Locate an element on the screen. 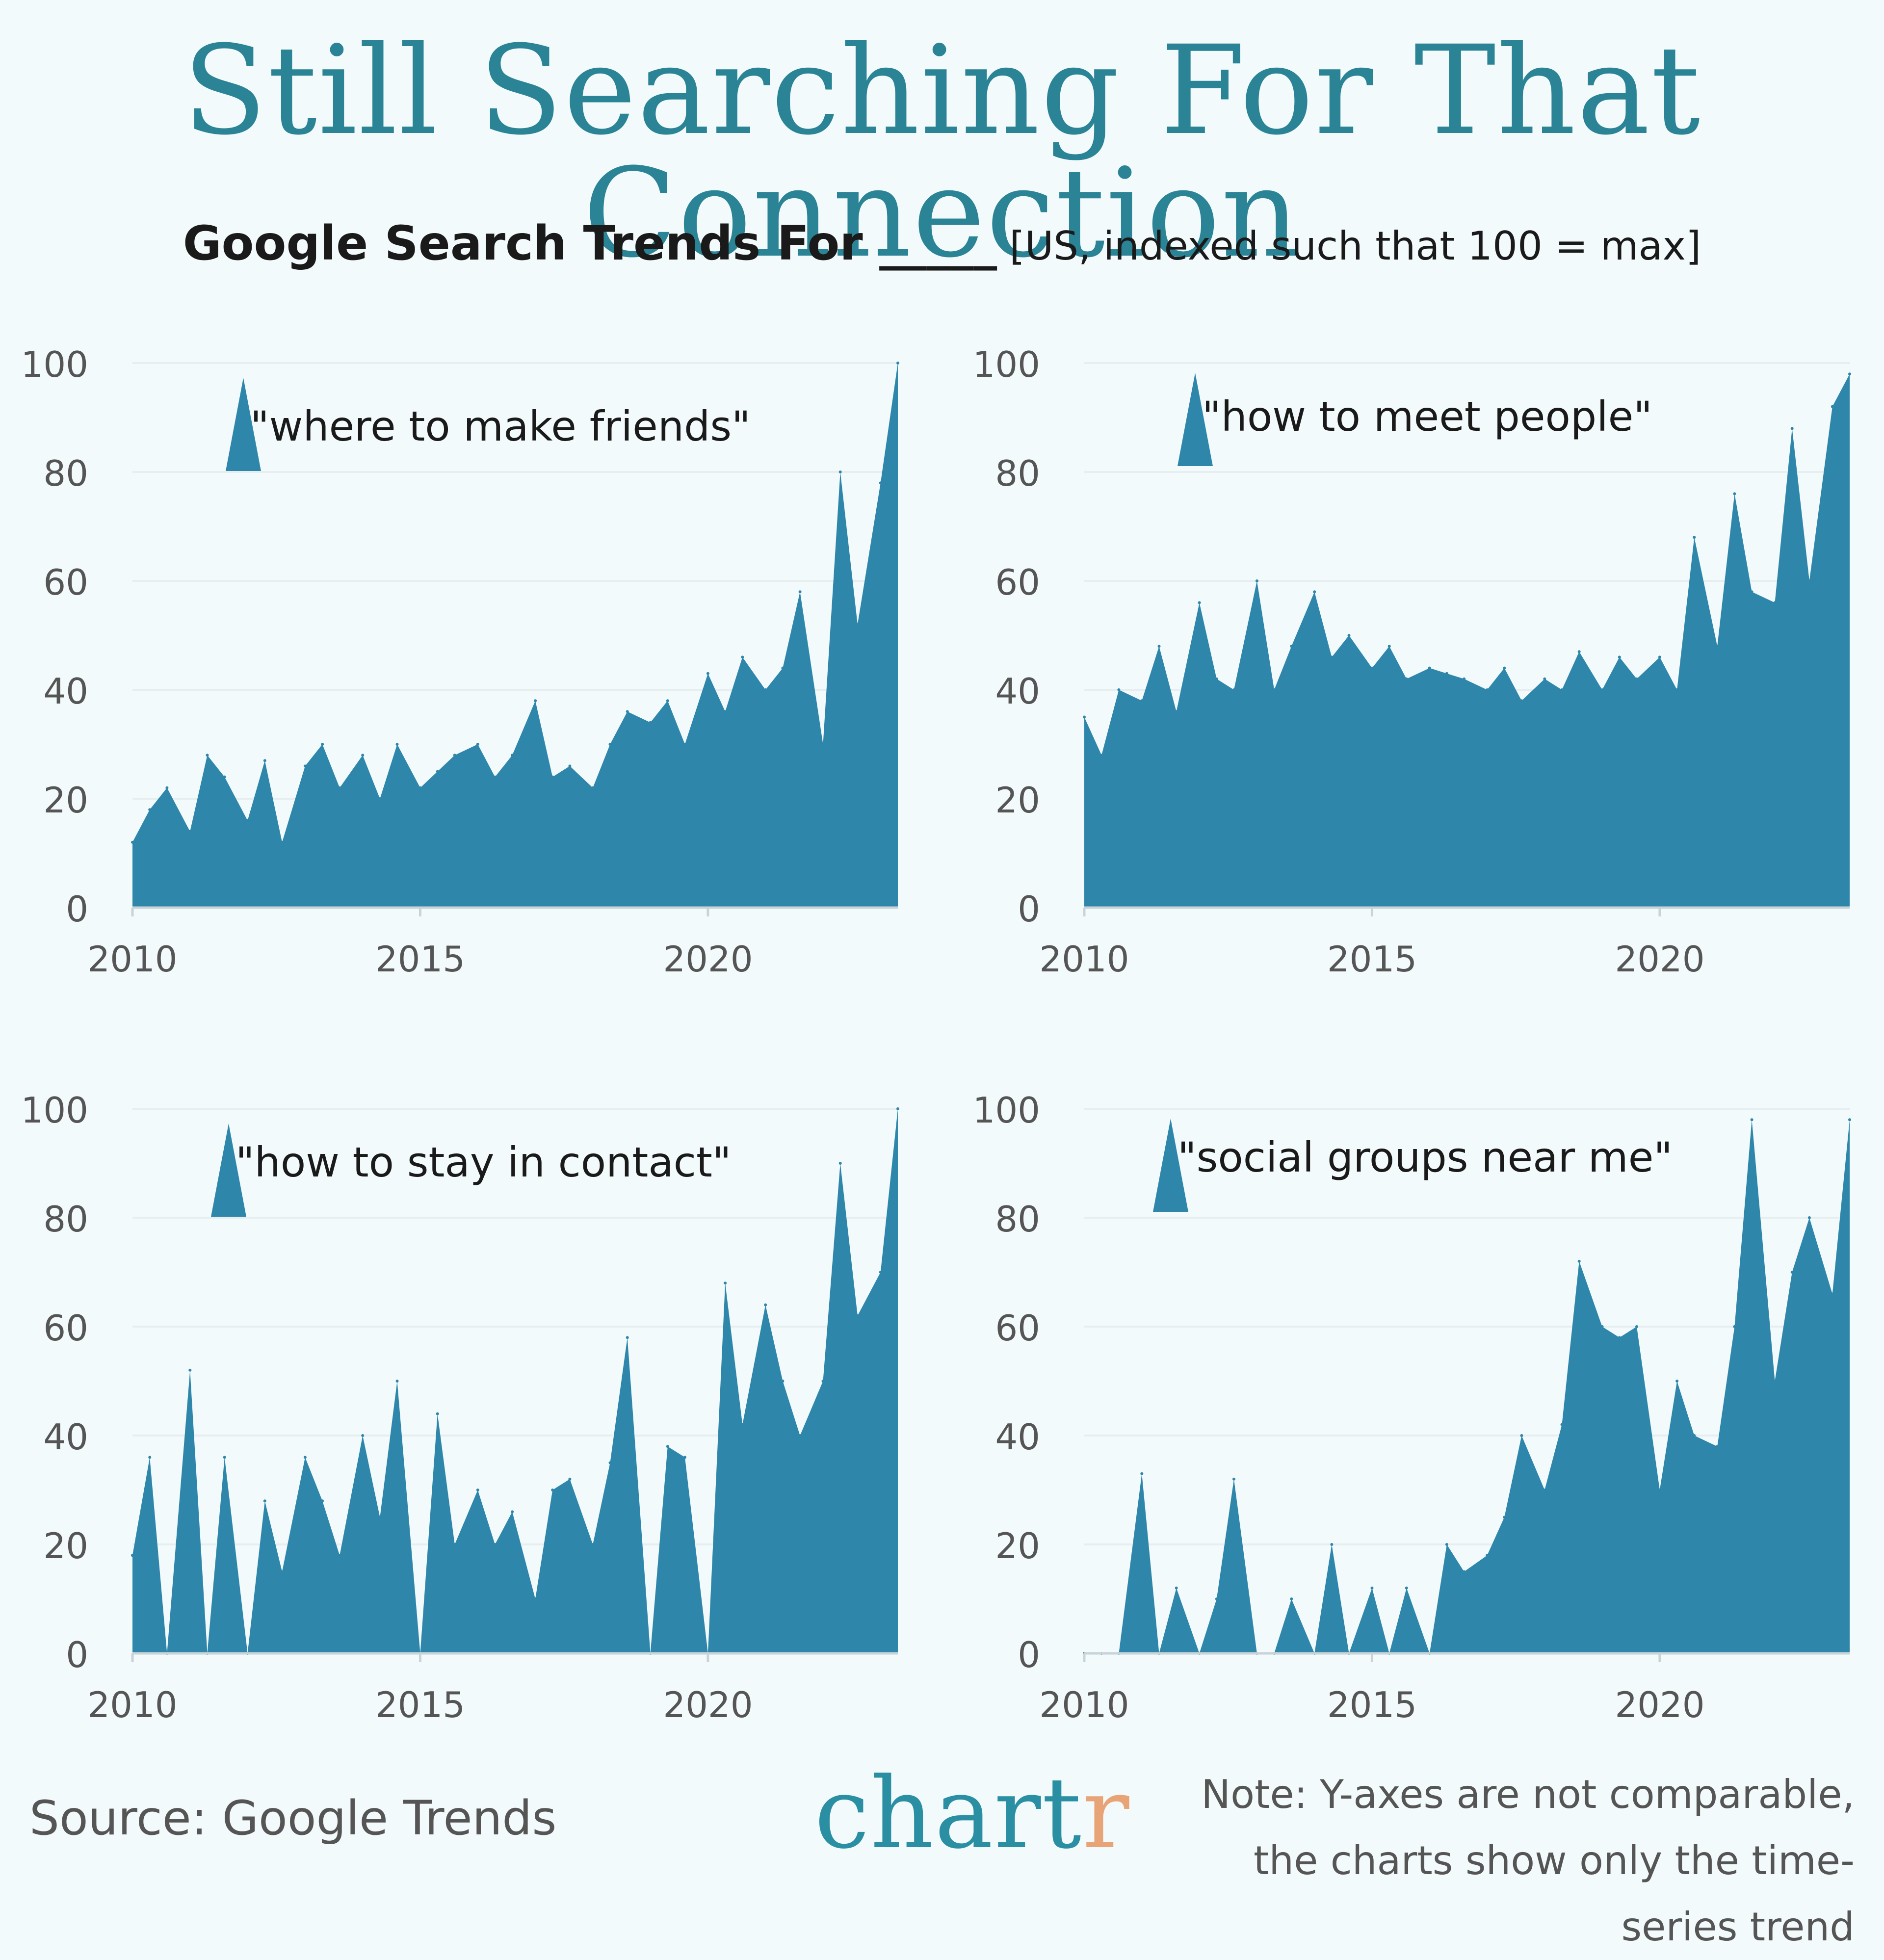 This screenshot has width=1884, height=1960. area-series is located at coordinates (515, 635).